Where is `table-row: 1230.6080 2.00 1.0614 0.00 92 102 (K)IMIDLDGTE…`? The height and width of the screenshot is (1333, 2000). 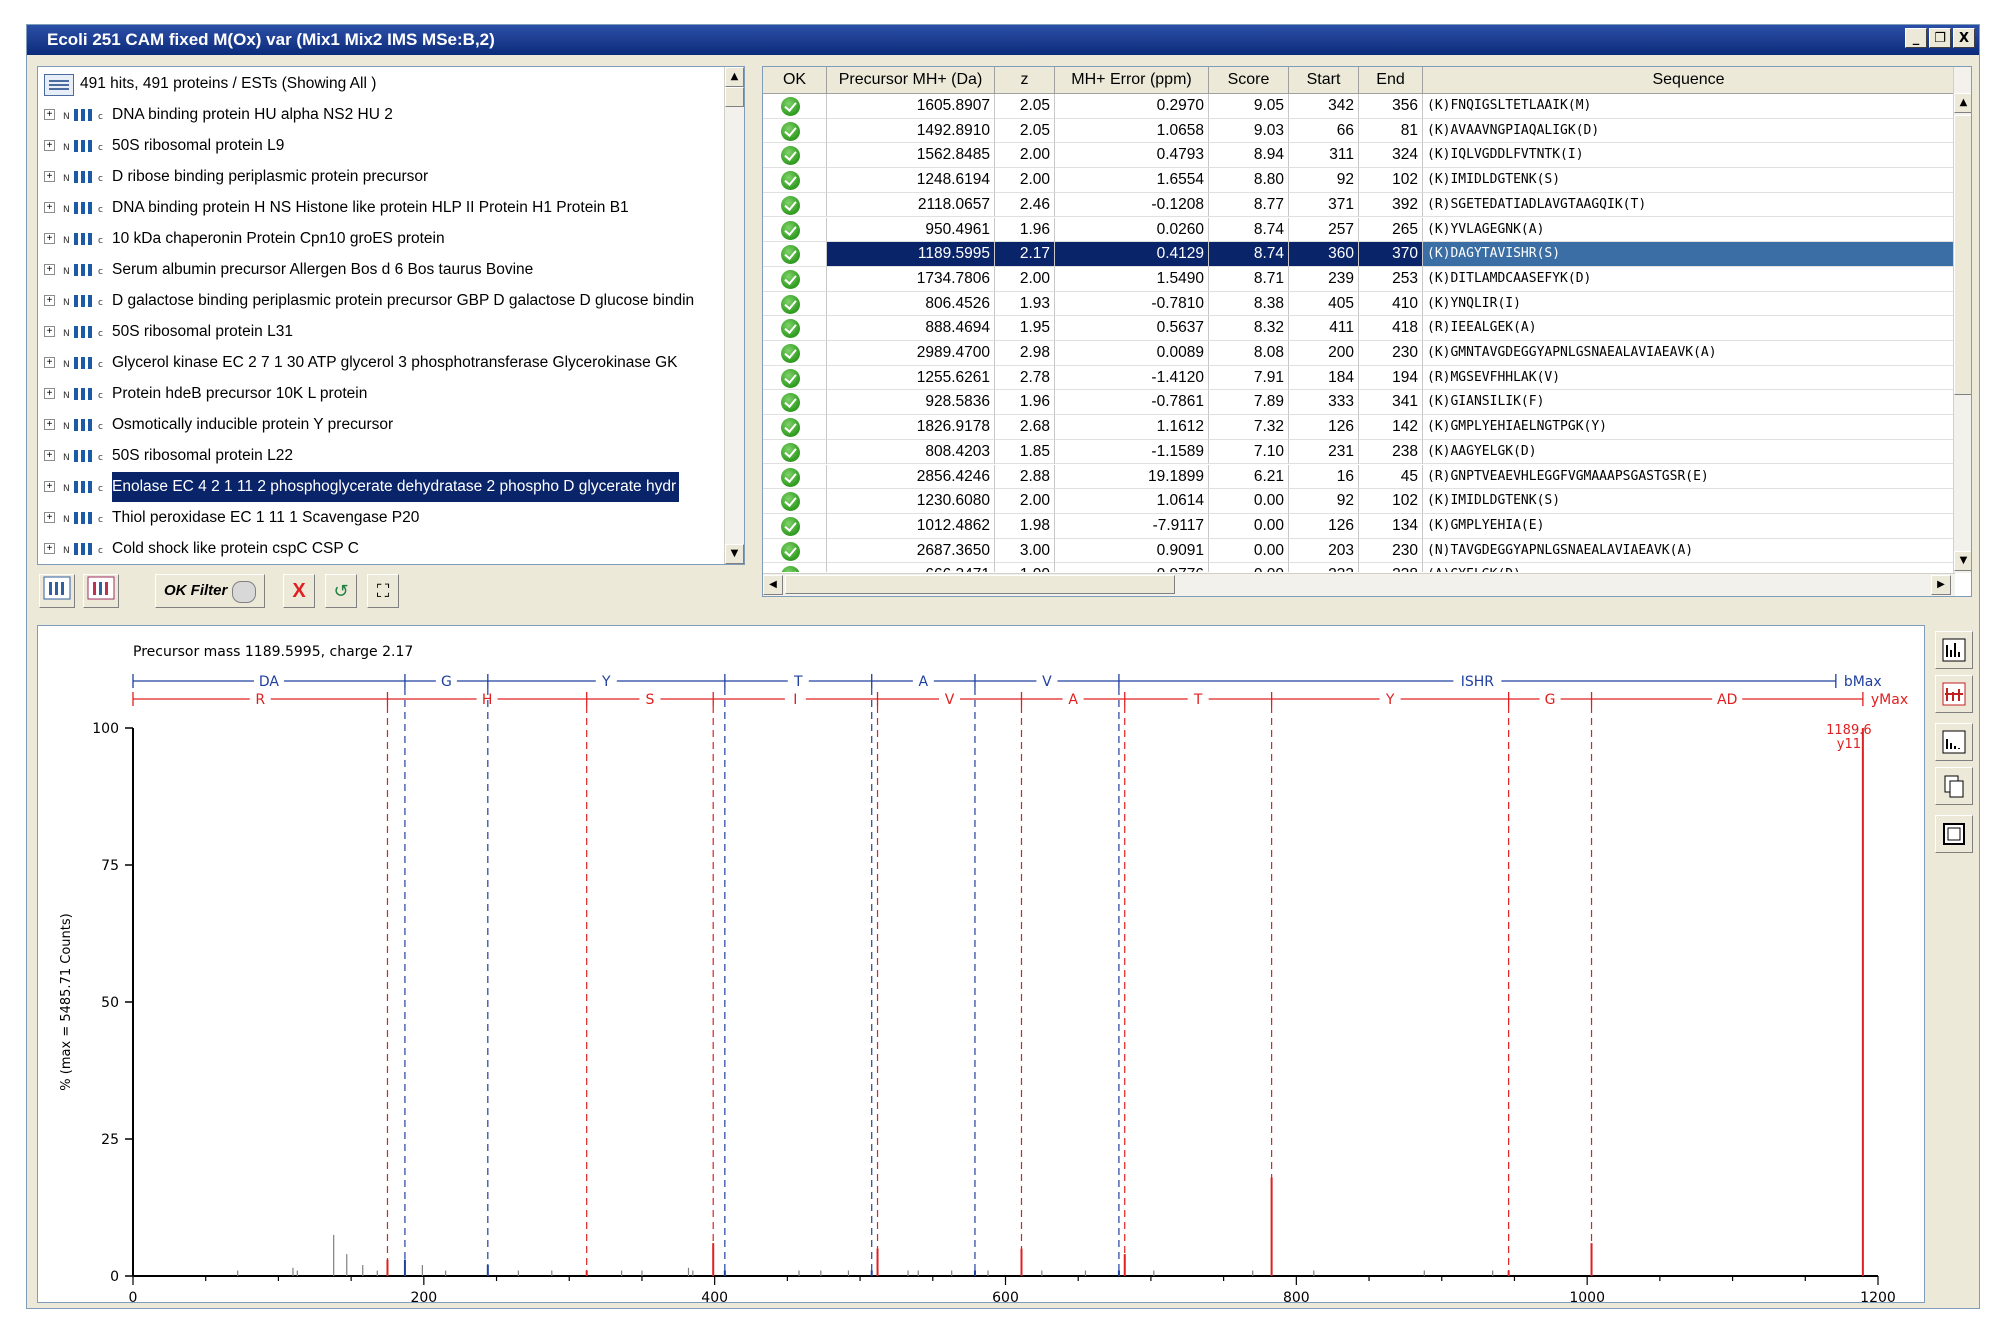
table-row: 1230.6080 2.00 1.0614 0.00 92 102 (K)IMIDLDGTE… is located at coordinates (1359, 501).